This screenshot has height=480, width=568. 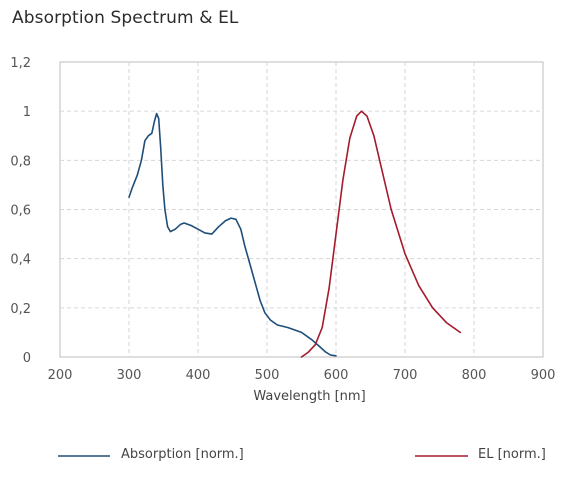 What do you see at coordinates (182, 454) in the screenshot?
I see `legend-label-absorption: Absorption [norm.]` at bounding box center [182, 454].